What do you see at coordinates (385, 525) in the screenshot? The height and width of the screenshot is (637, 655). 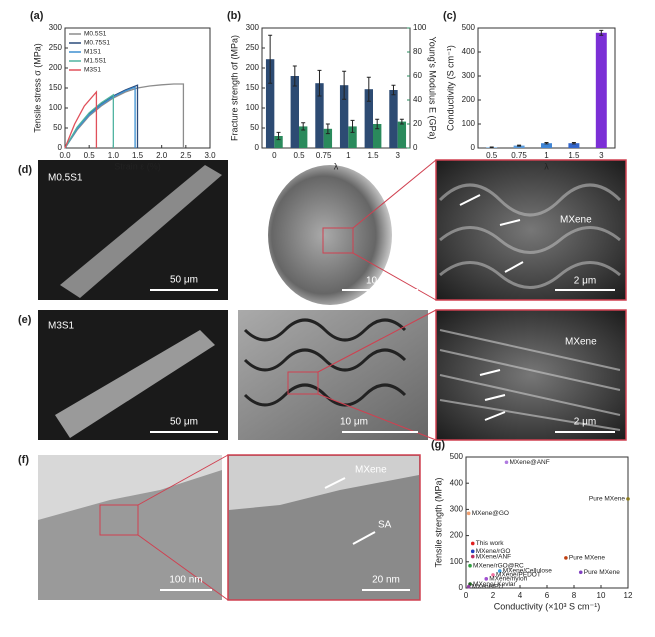 I see `annotation: SA` at bounding box center [385, 525].